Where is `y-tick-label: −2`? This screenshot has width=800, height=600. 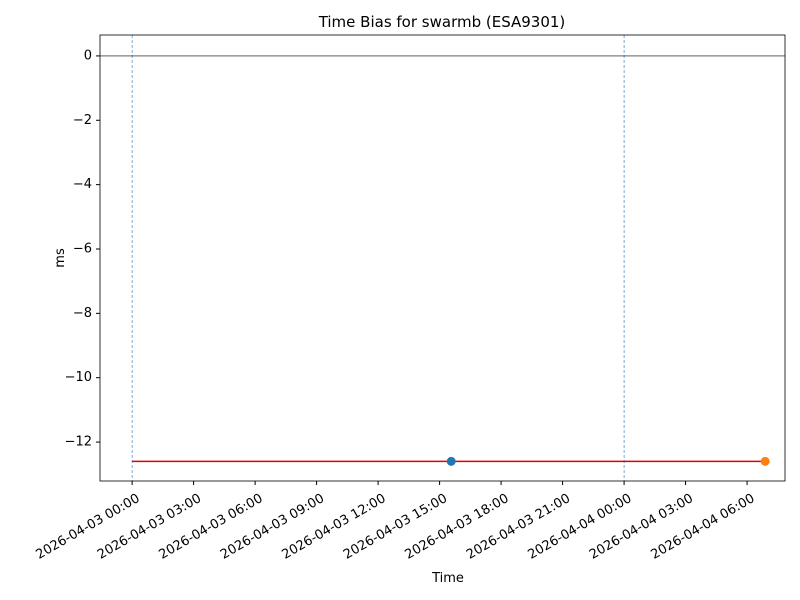
y-tick-label: −2 is located at coordinates (82, 120).